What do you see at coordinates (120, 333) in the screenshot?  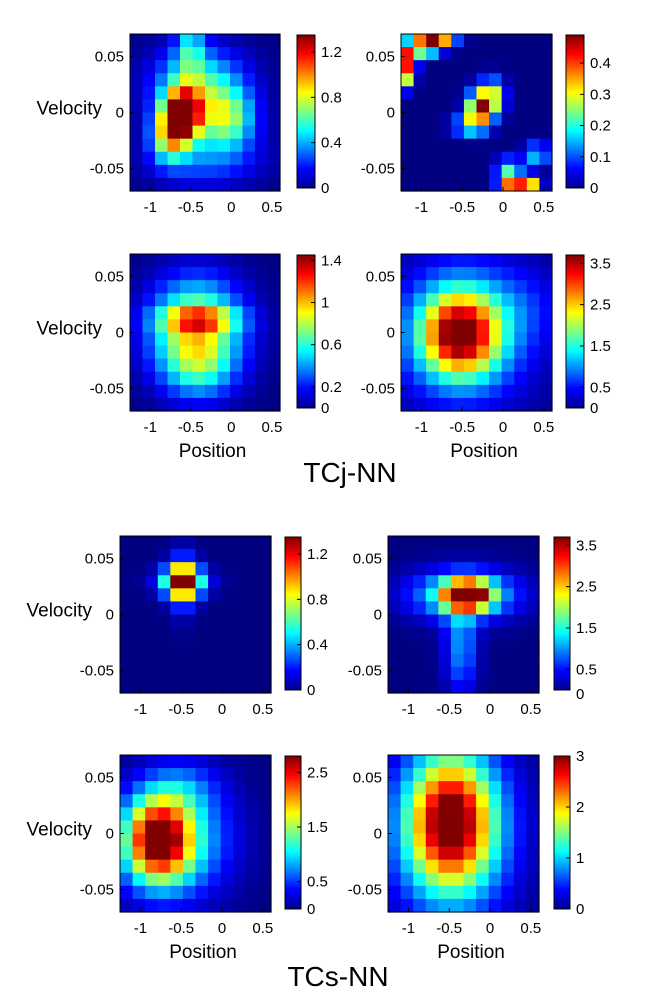 I see `y-tick-label: 0` at bounding box center [120, 333].